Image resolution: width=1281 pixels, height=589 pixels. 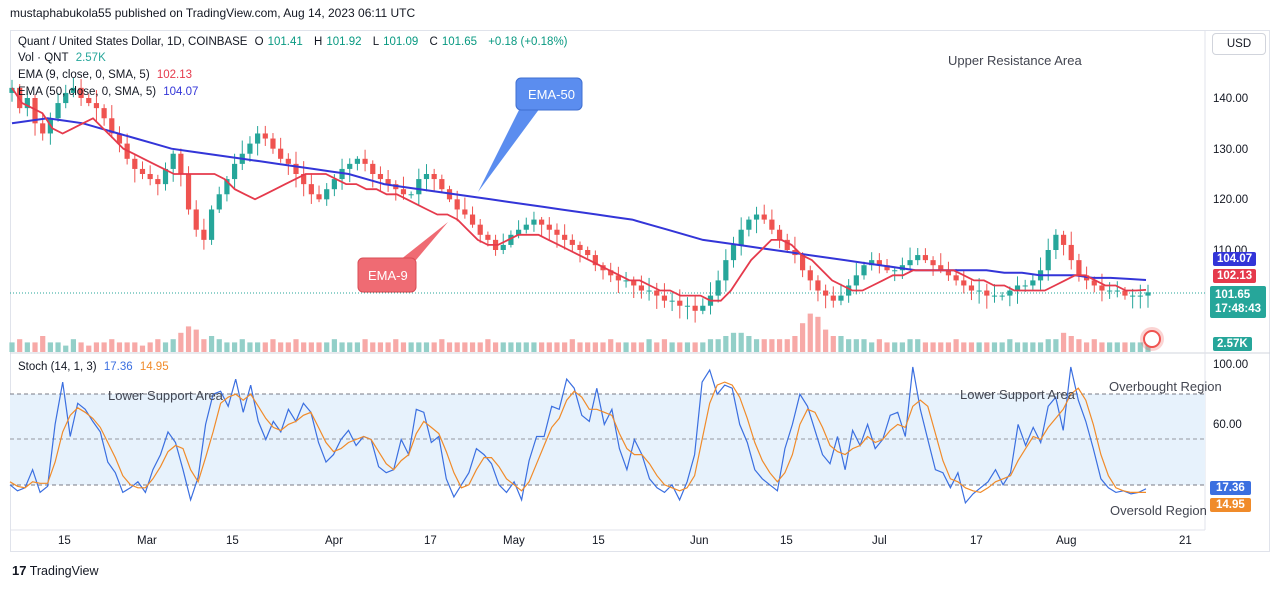 I want to click on ema9-value: 102.13, so click(x=174, y=75).